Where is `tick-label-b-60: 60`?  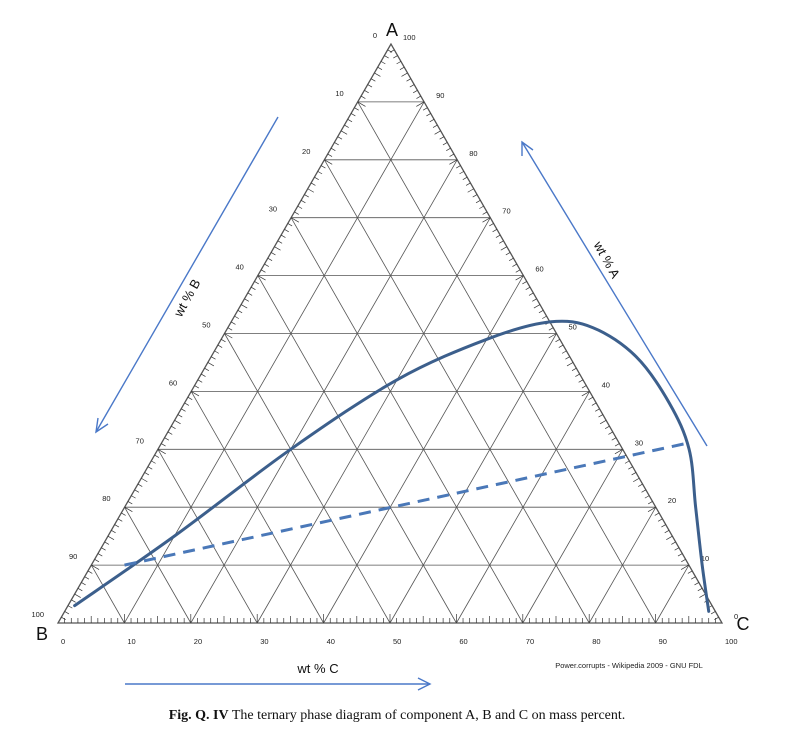 tick-label-b-60: 60 is located at coordinates (173, 382).